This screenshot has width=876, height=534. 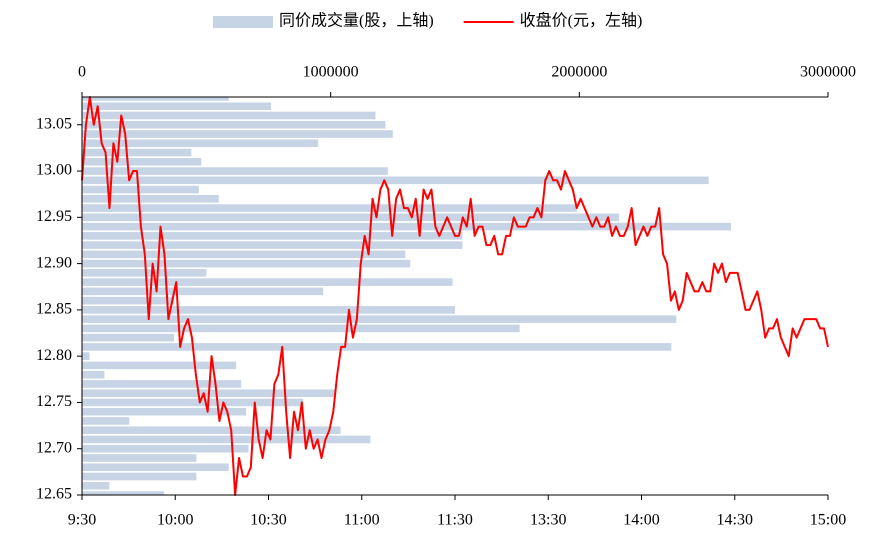 What do you see at coordinates (268, 520) in the screenshot?
I see `x-tick-label: 10:30` at bounding box center [268, 520].